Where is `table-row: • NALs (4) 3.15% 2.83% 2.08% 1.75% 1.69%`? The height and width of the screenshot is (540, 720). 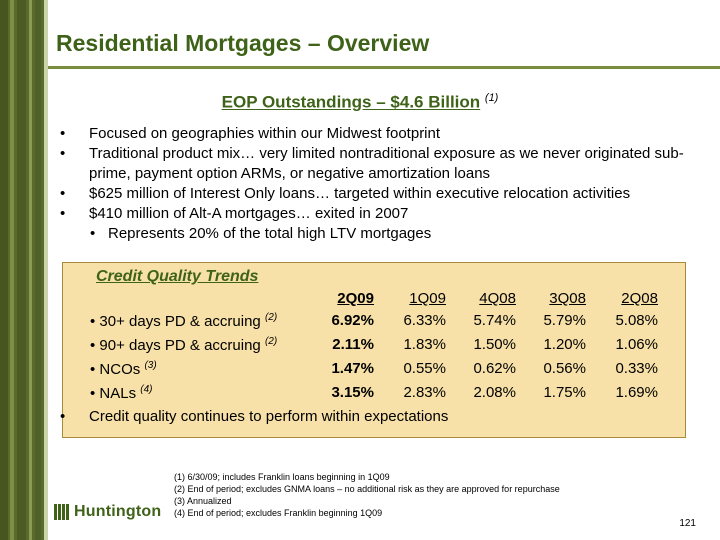 table-row: • NALs (4) 3.15% 2.83% 2.08% 1.75% 1.69% is located at coordinates (390, 395).